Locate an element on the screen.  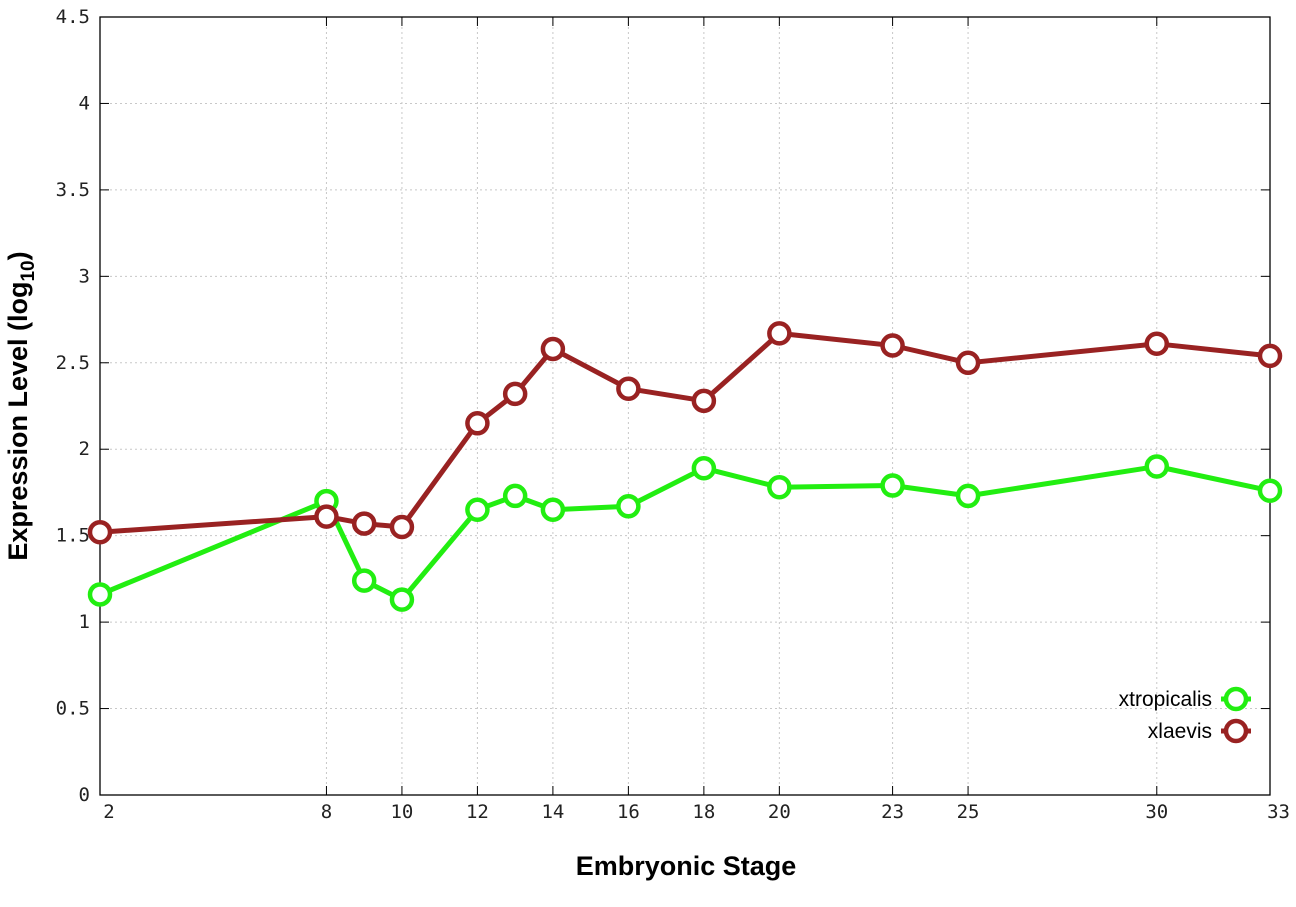
y-tick-label: 1 is located at coordinates (84, 622).